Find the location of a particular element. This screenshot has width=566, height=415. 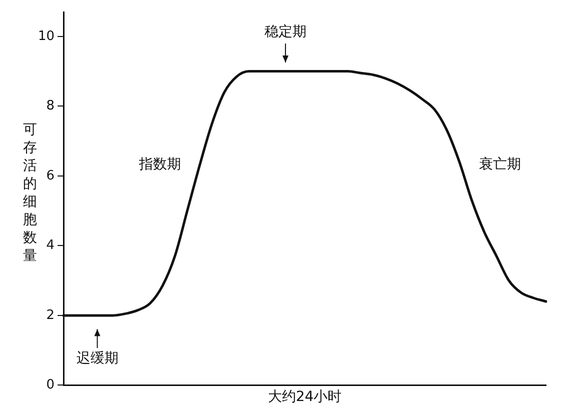

y-axis-title: 可存活的细胞数量 is located at coordinates (30, 193).